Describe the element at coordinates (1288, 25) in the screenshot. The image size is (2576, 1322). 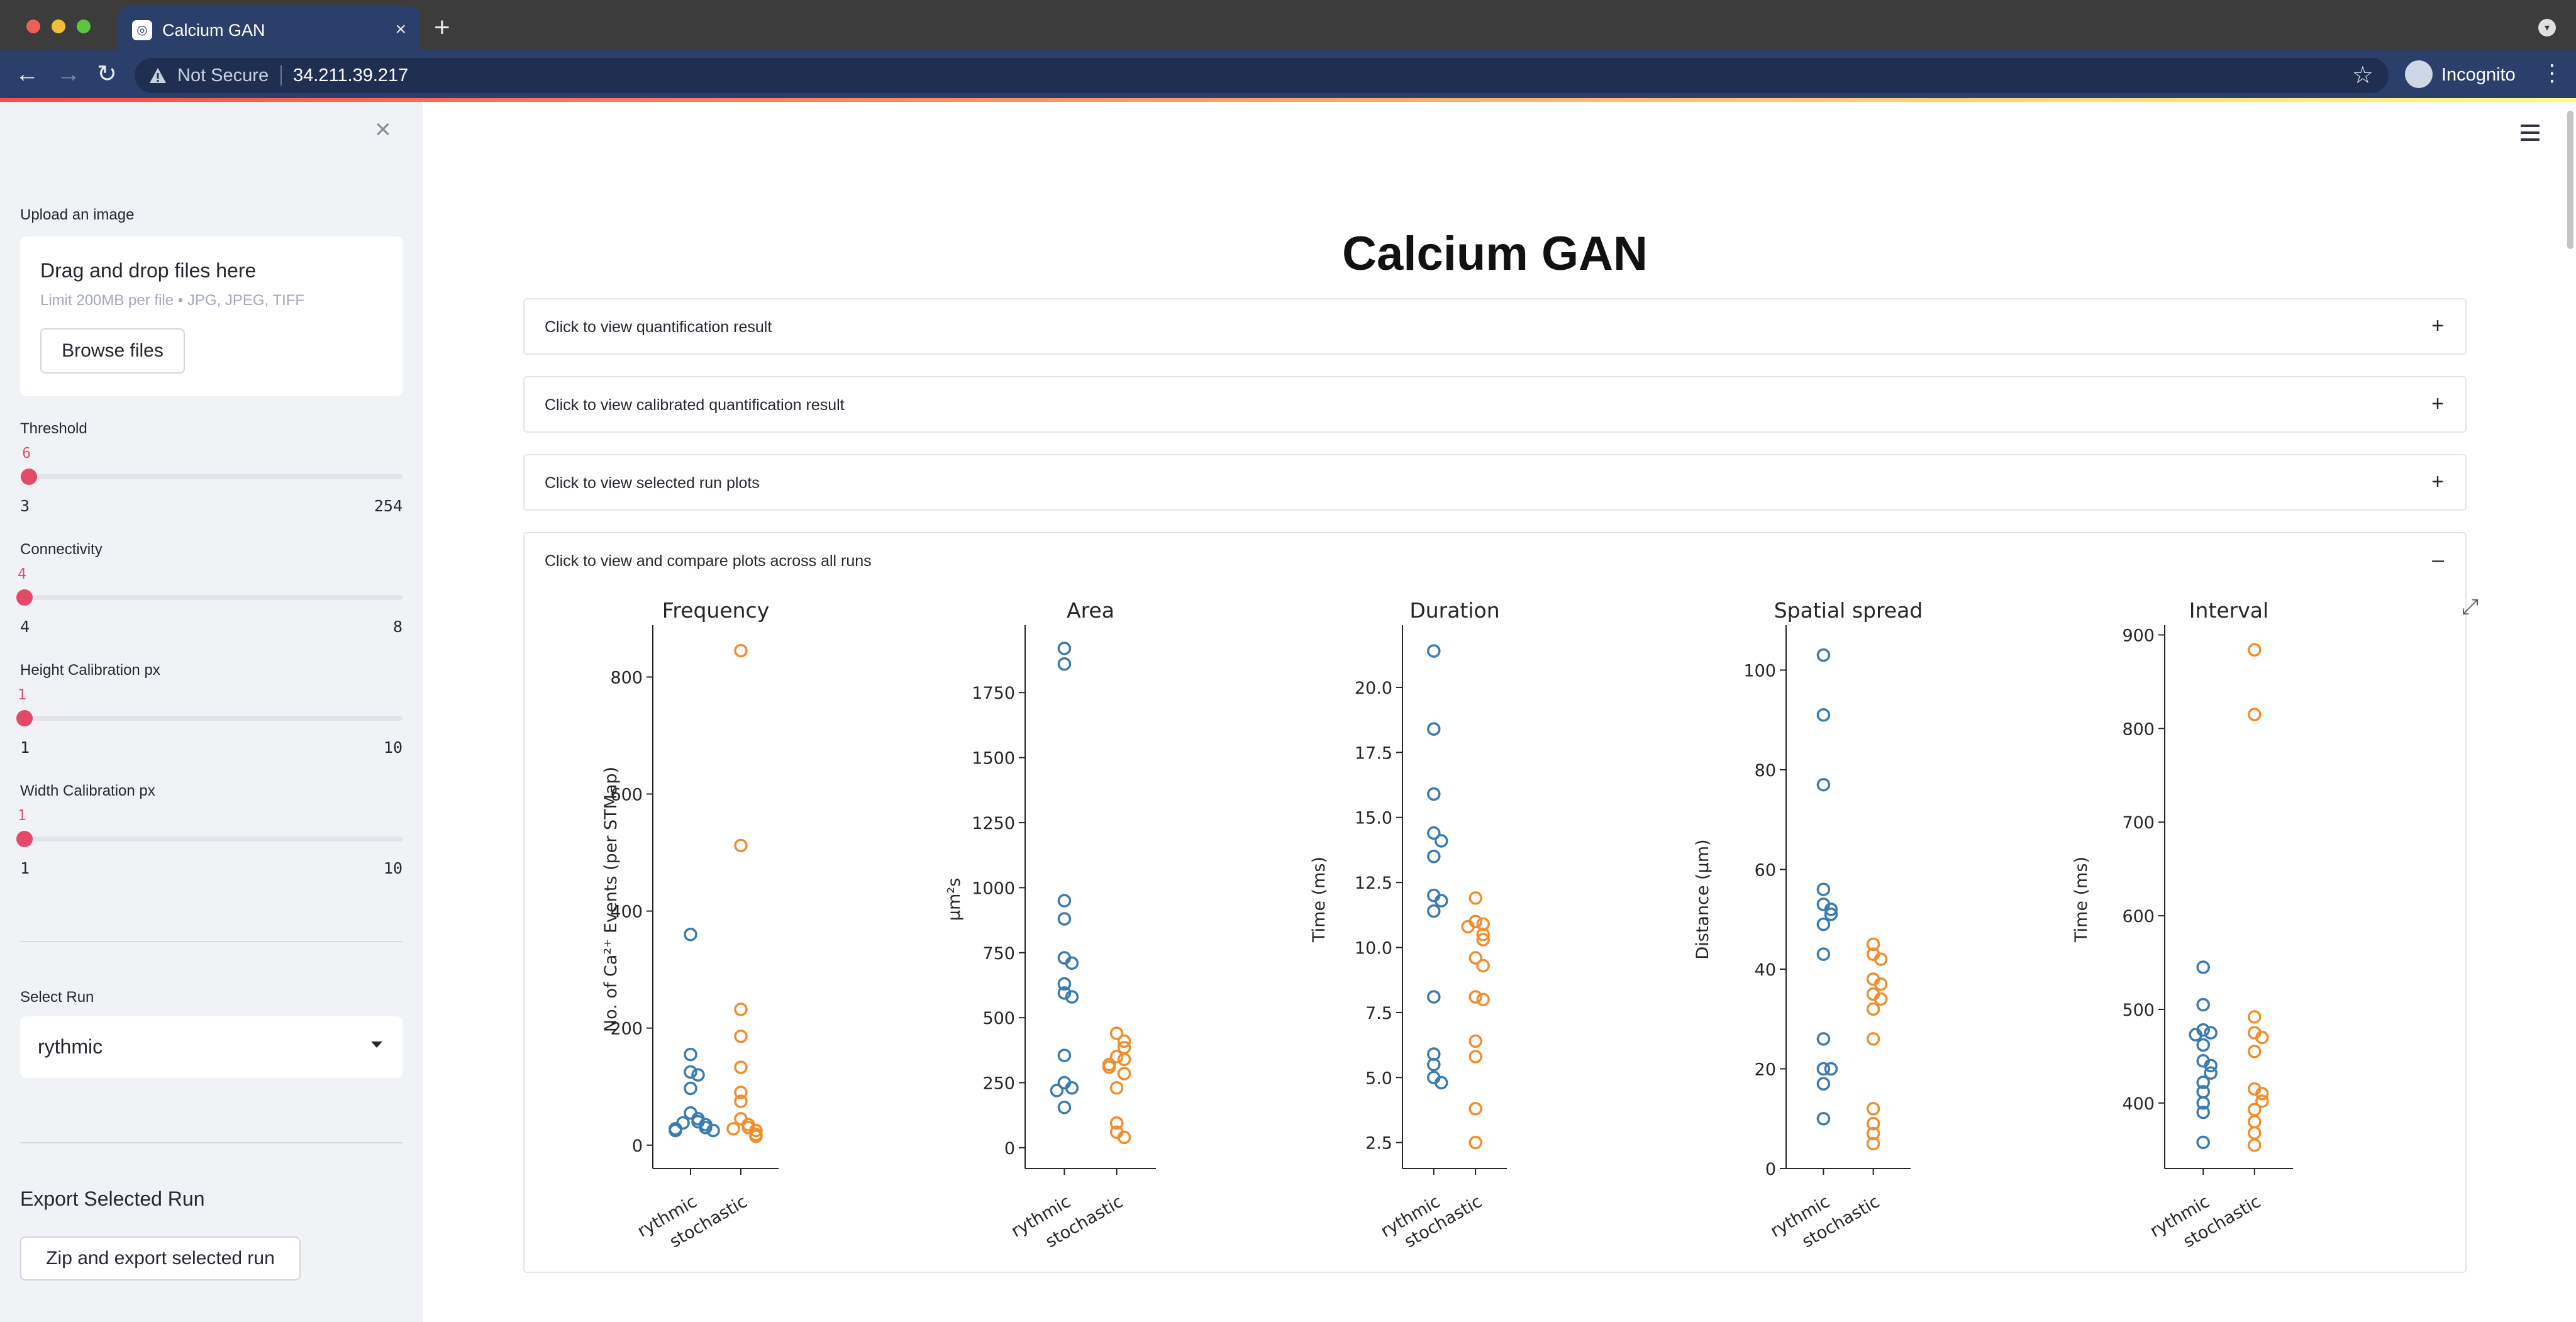
I see `browser-tab-strip: ◎ Calcium GAN × + ▾` at that location.